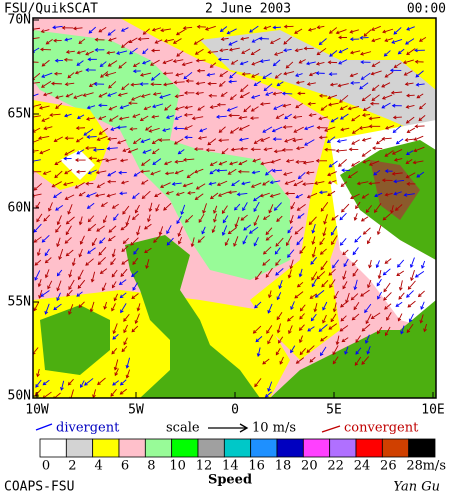 The height and width of the screenshot is (500, 450). What do you see at coordinates (242, 456) in the screenshot?
I see `colorbar: 0 2 4 6 8 10 12 14 16 18 20 22 24 26 28 m/s` at bounding box center [242, 456].